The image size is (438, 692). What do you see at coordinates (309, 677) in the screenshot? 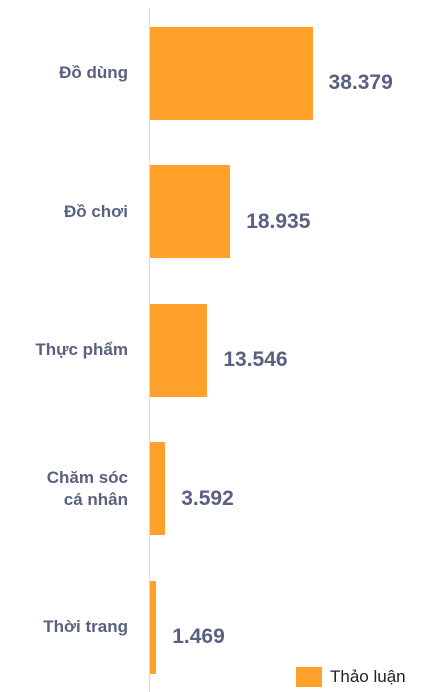
I see `legend-swatch` at bounding box center [309, 677].